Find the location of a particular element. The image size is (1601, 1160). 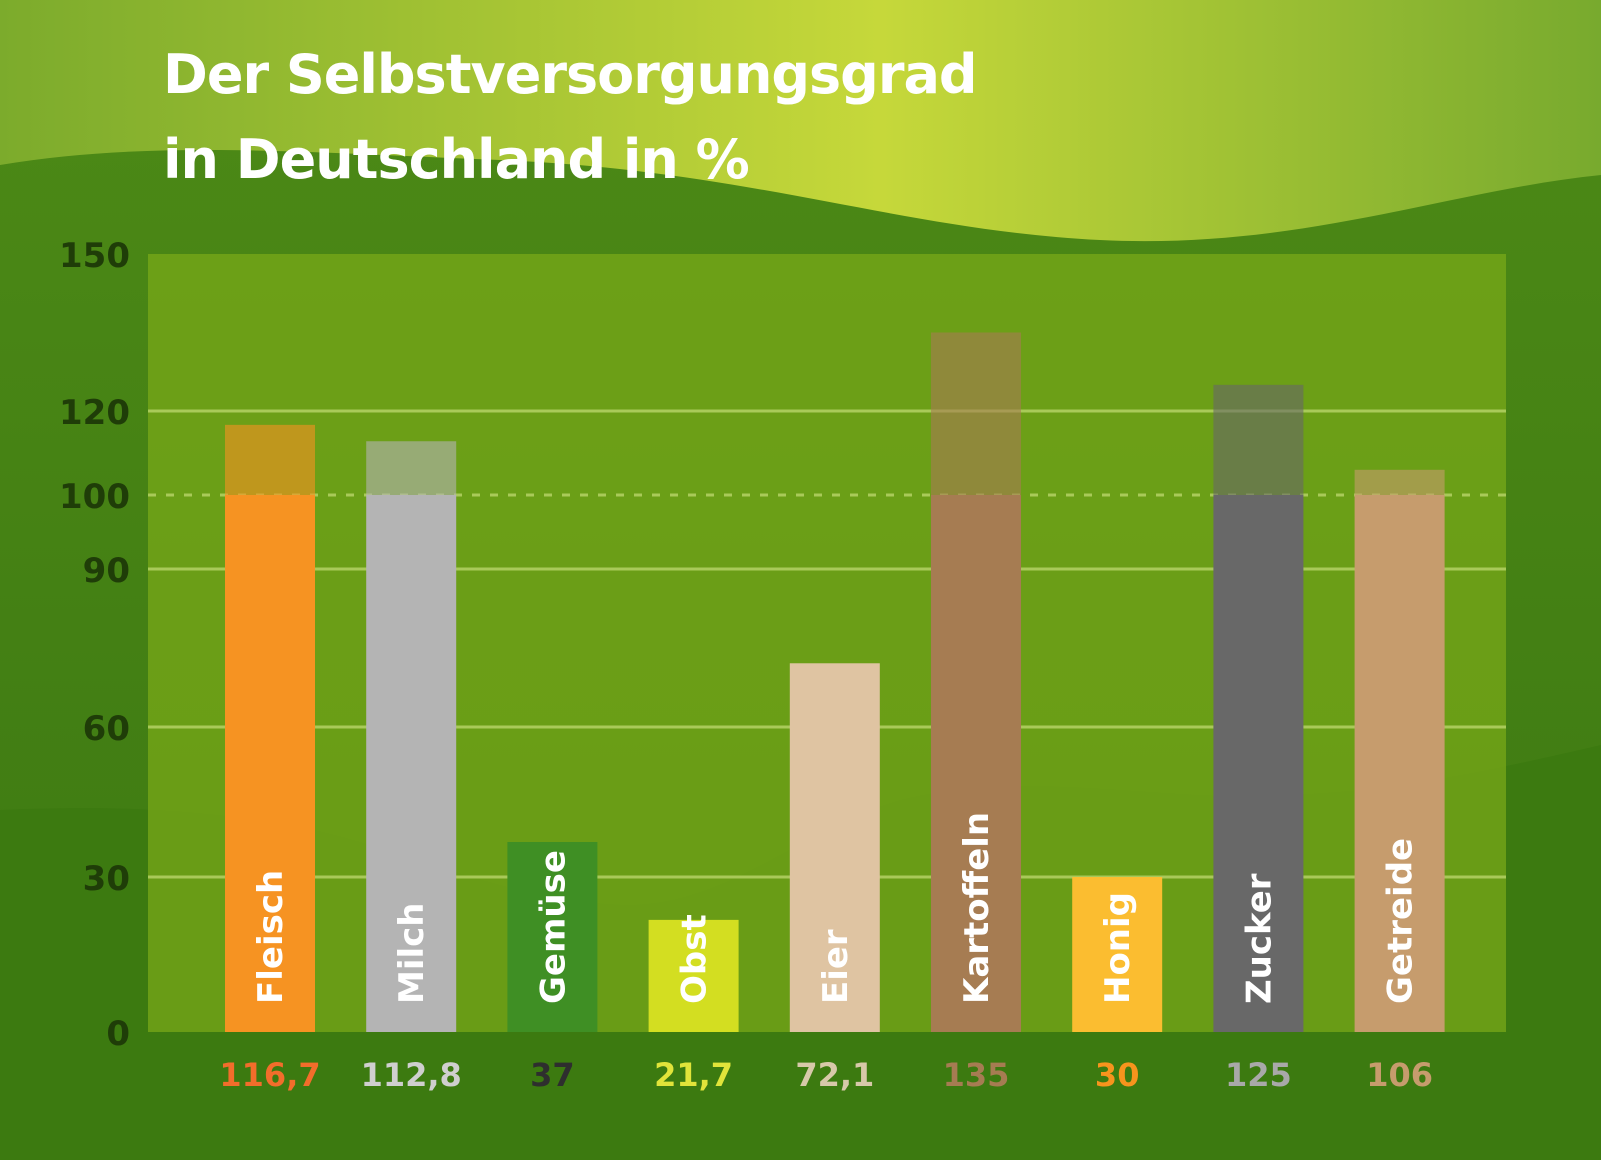

category-label: Zucker is located at coordinates (1259, 938).